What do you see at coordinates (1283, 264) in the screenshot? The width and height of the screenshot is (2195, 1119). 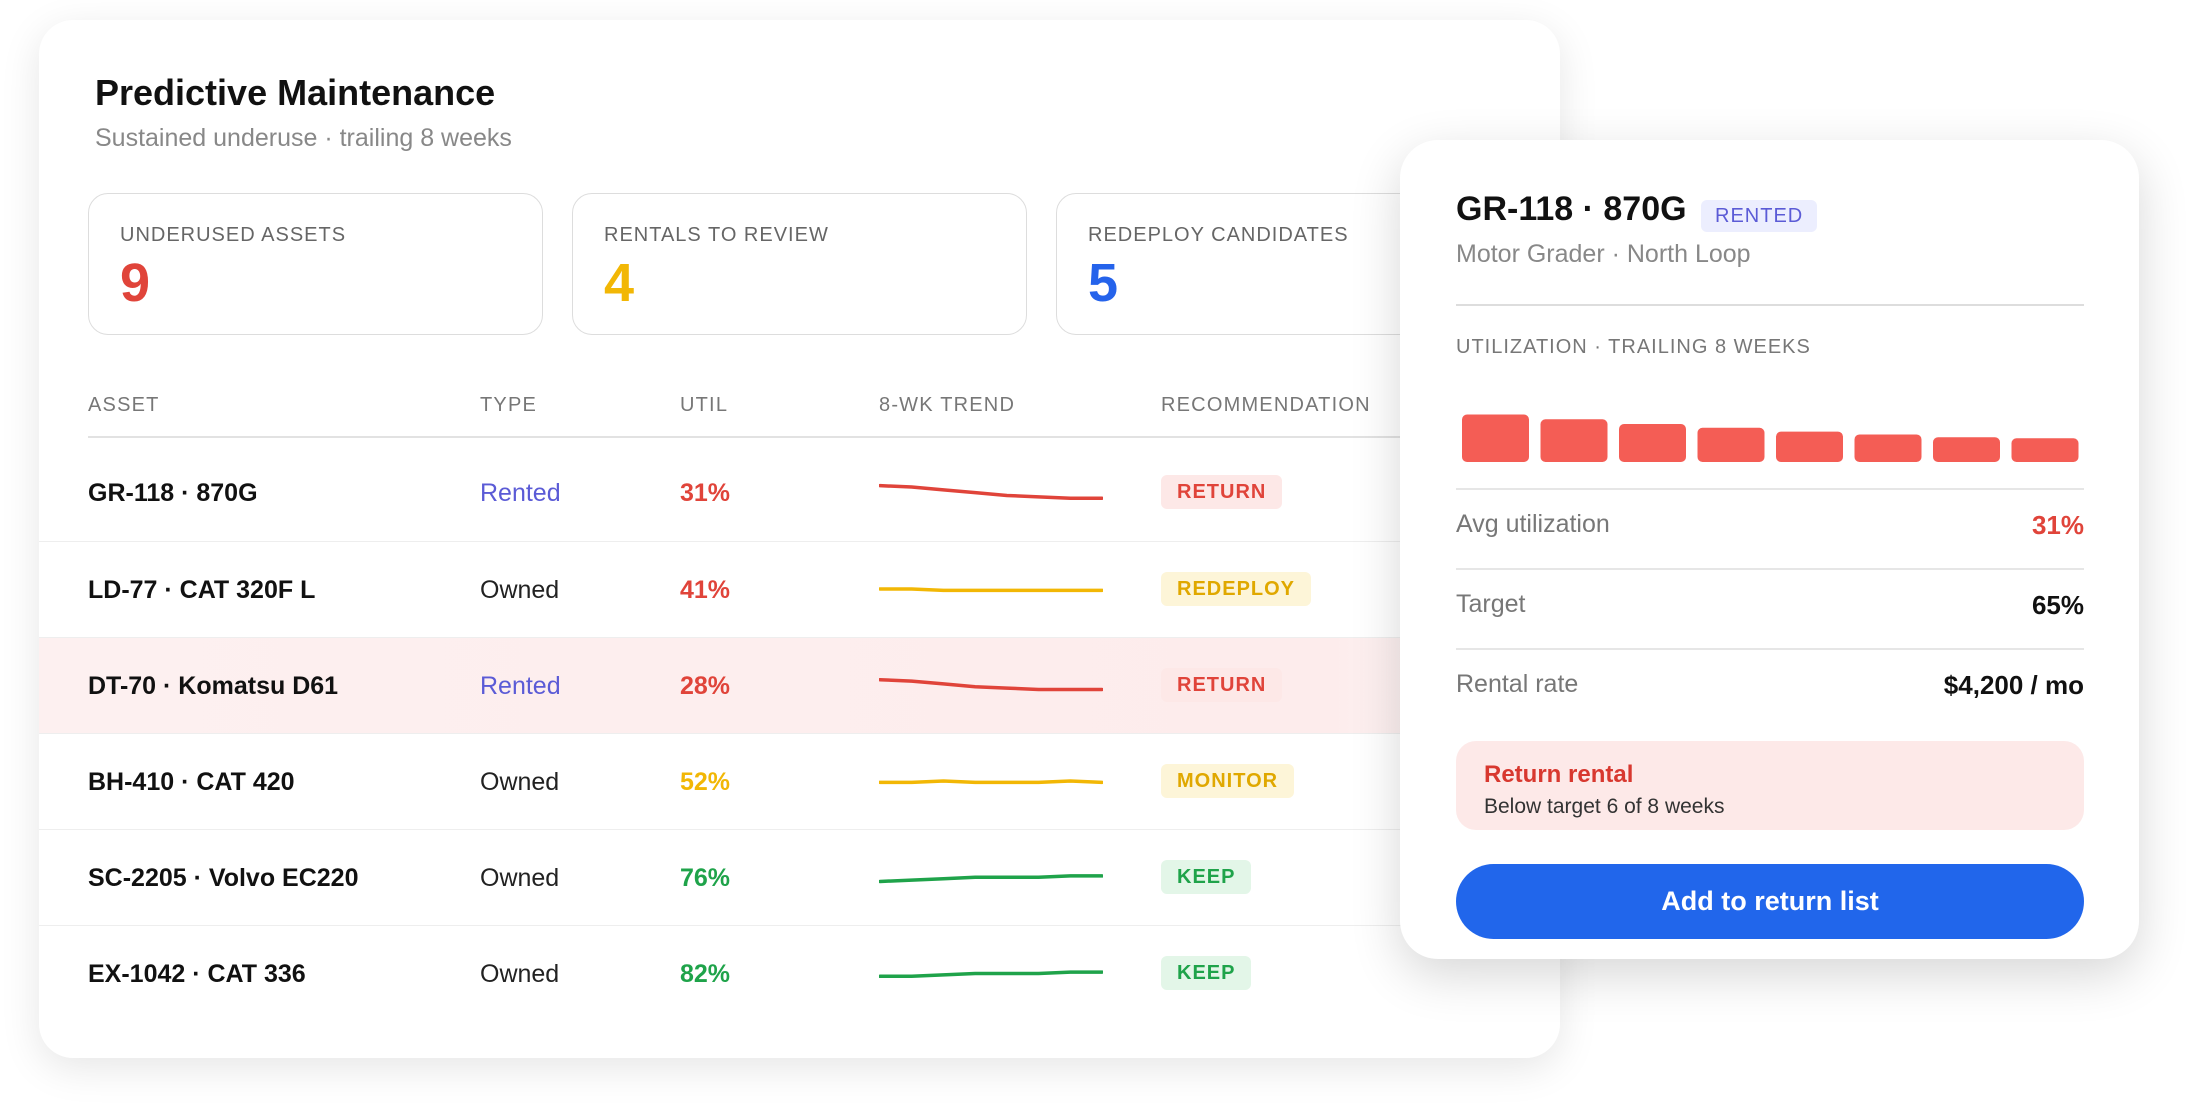 I see `kpi-card: REDEPLOY CANDIDATES 5` at bounding box center [1283, 264].